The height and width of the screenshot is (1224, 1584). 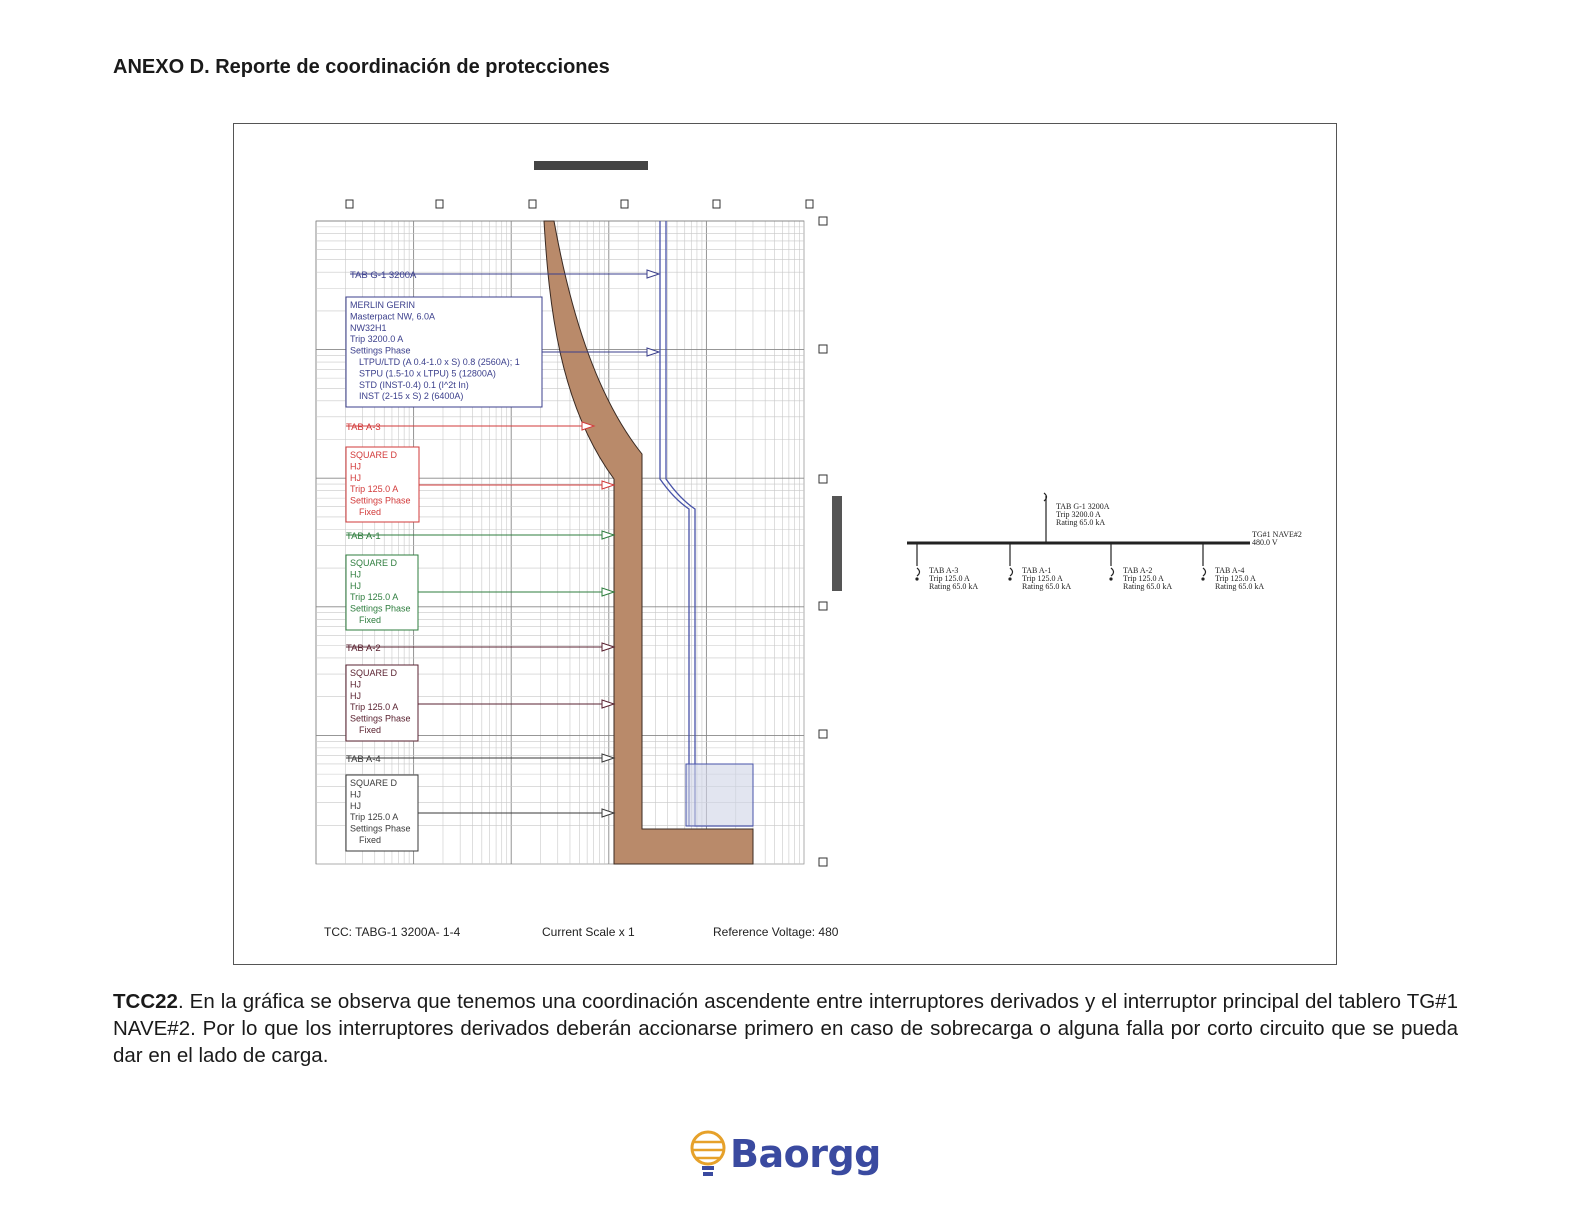 I want to click on breaker-label: TAB A-2, so click(x=363, y=648).